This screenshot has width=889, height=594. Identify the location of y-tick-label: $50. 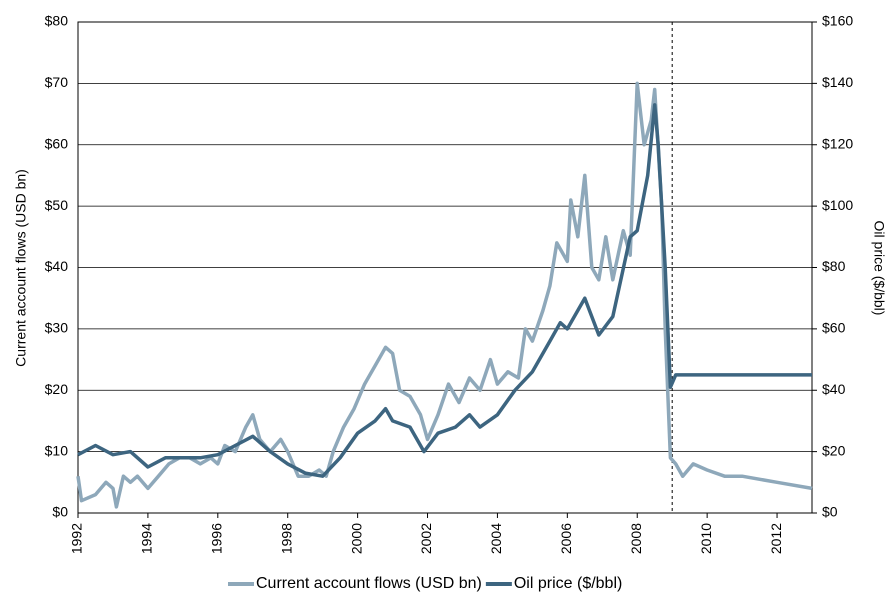
(57, 205).